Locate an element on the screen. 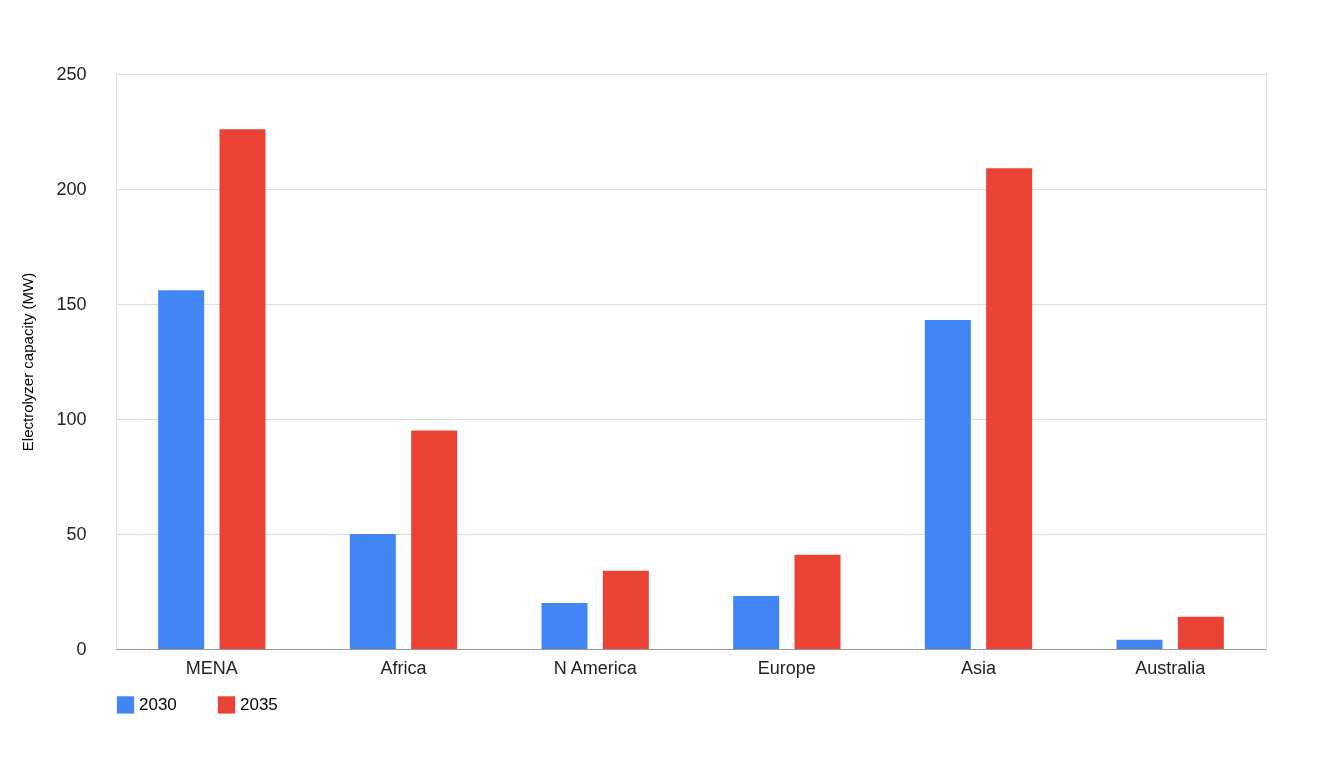 The image size is (1317, 765). y-tick-label: 150 is located at coordinates (71, 303).